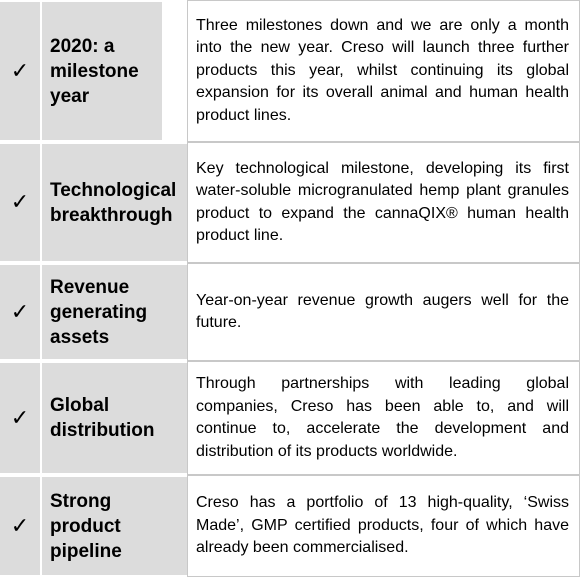 The height and width of the screenshot is (577, 580). What do you see at coordinates (114, 526) in the screenshot?
I see `row-title: Strong product pipeline` at bounding box center [114, 526].